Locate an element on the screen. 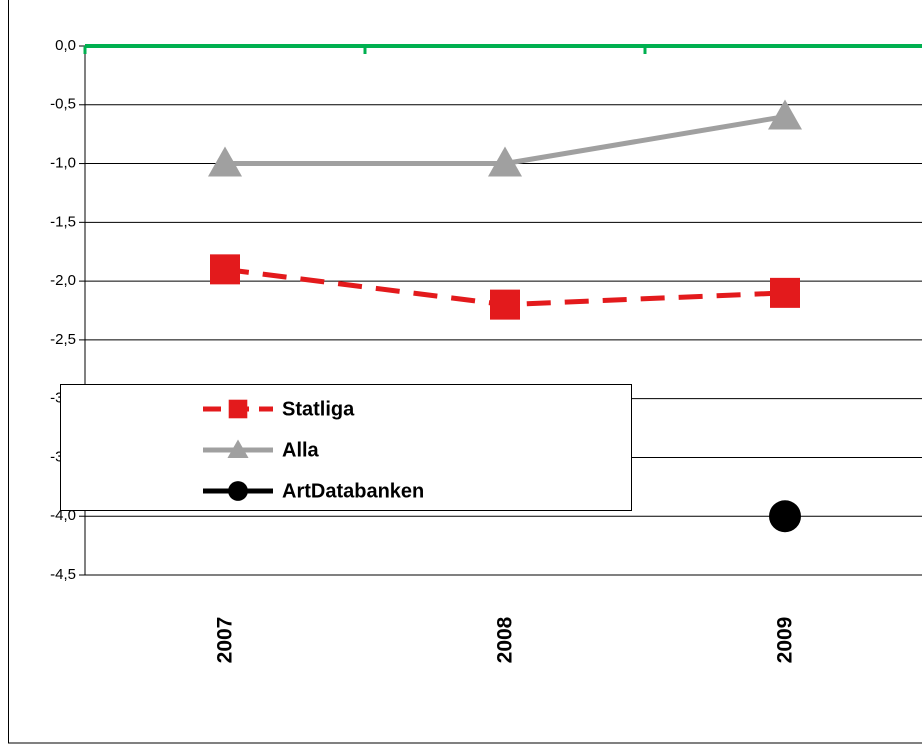 This screenshot has width=922, height=744. legend-box is located at coordinates (346, 447).